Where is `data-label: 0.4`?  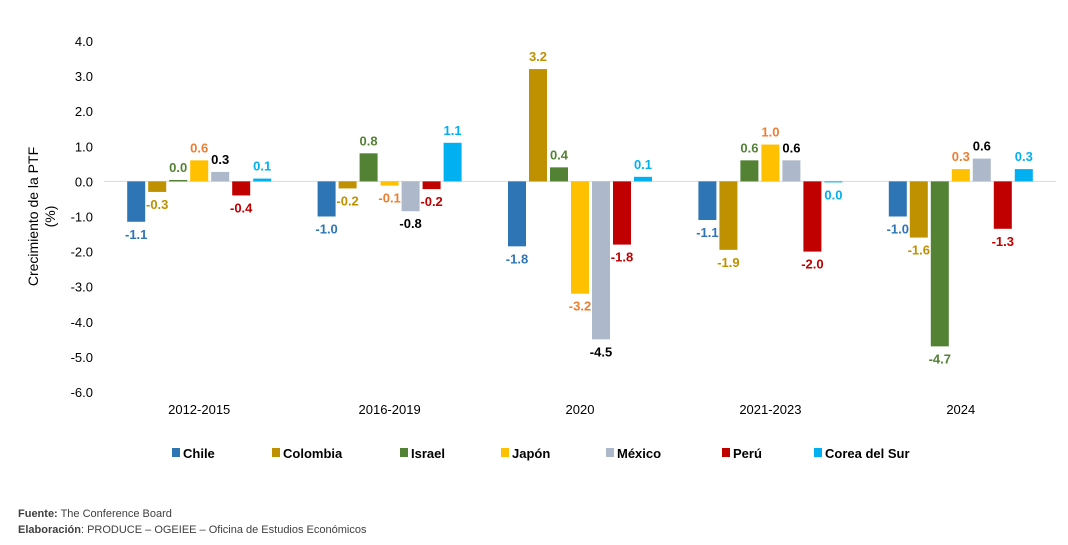
data-label: 0.4 is located at coordinates (559, 154).